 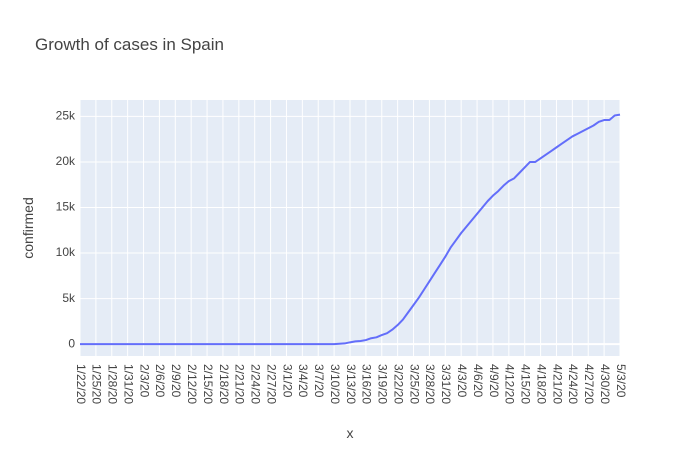 I want to click on x-tick-label: 1/31/20, so click(x=128, y=384).